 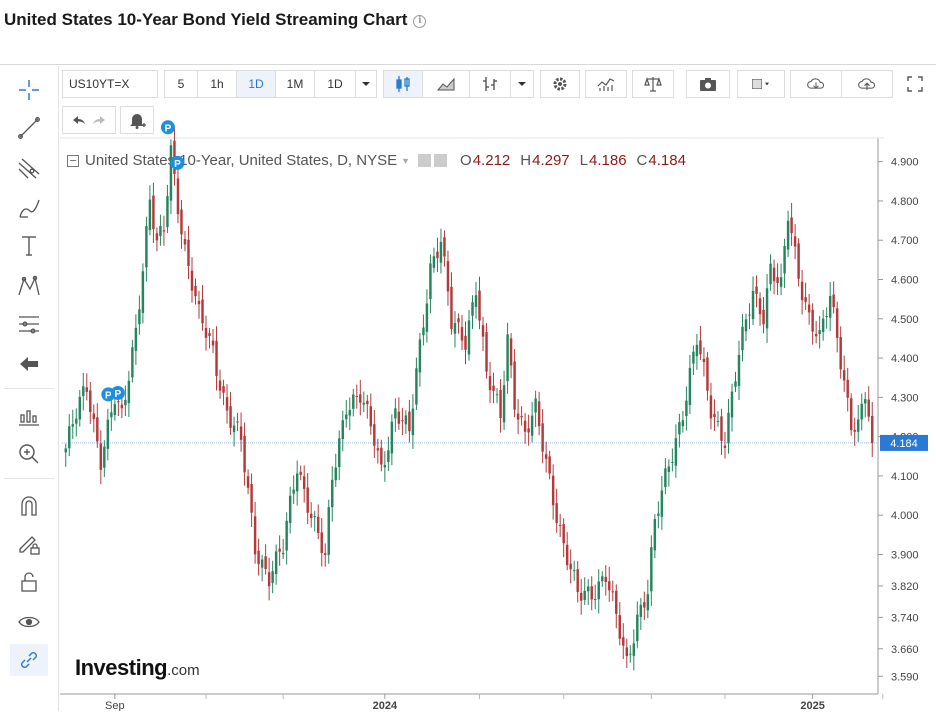 I want to click on indicators-icon, so click(x=606, y=84).